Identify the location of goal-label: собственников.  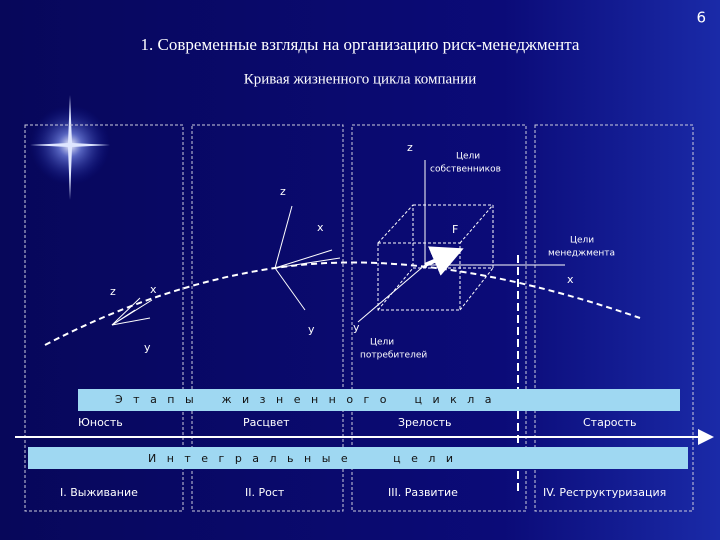
(465, 170).